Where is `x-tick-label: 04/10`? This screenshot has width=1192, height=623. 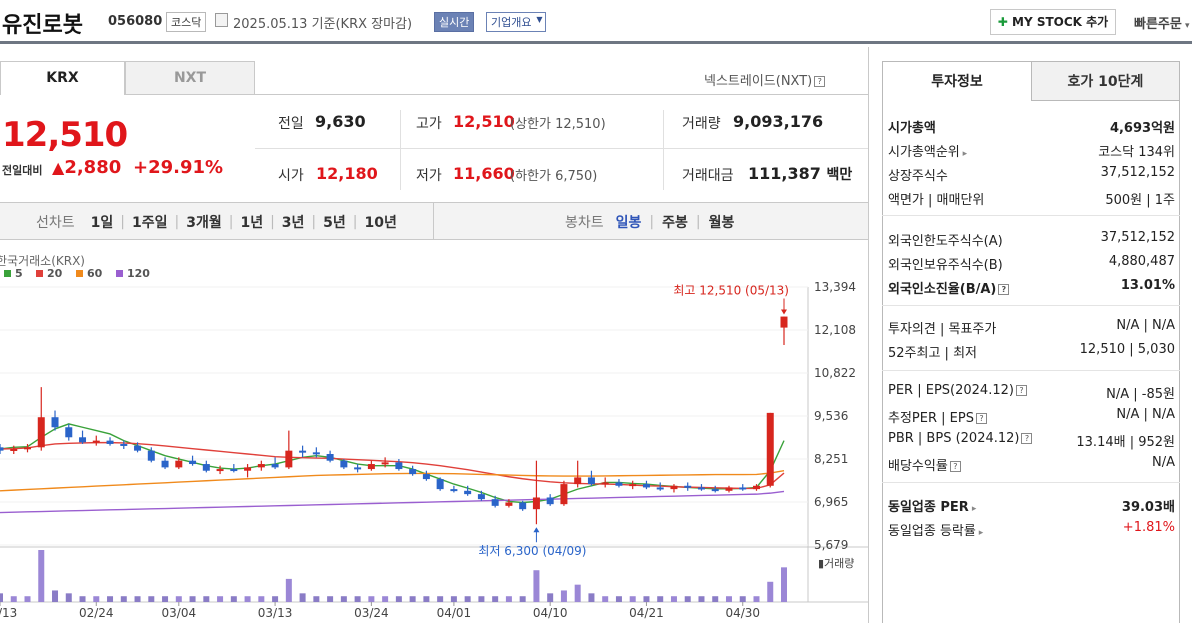 x-tick-label: 04/10 is located at coordinates (550, 613).